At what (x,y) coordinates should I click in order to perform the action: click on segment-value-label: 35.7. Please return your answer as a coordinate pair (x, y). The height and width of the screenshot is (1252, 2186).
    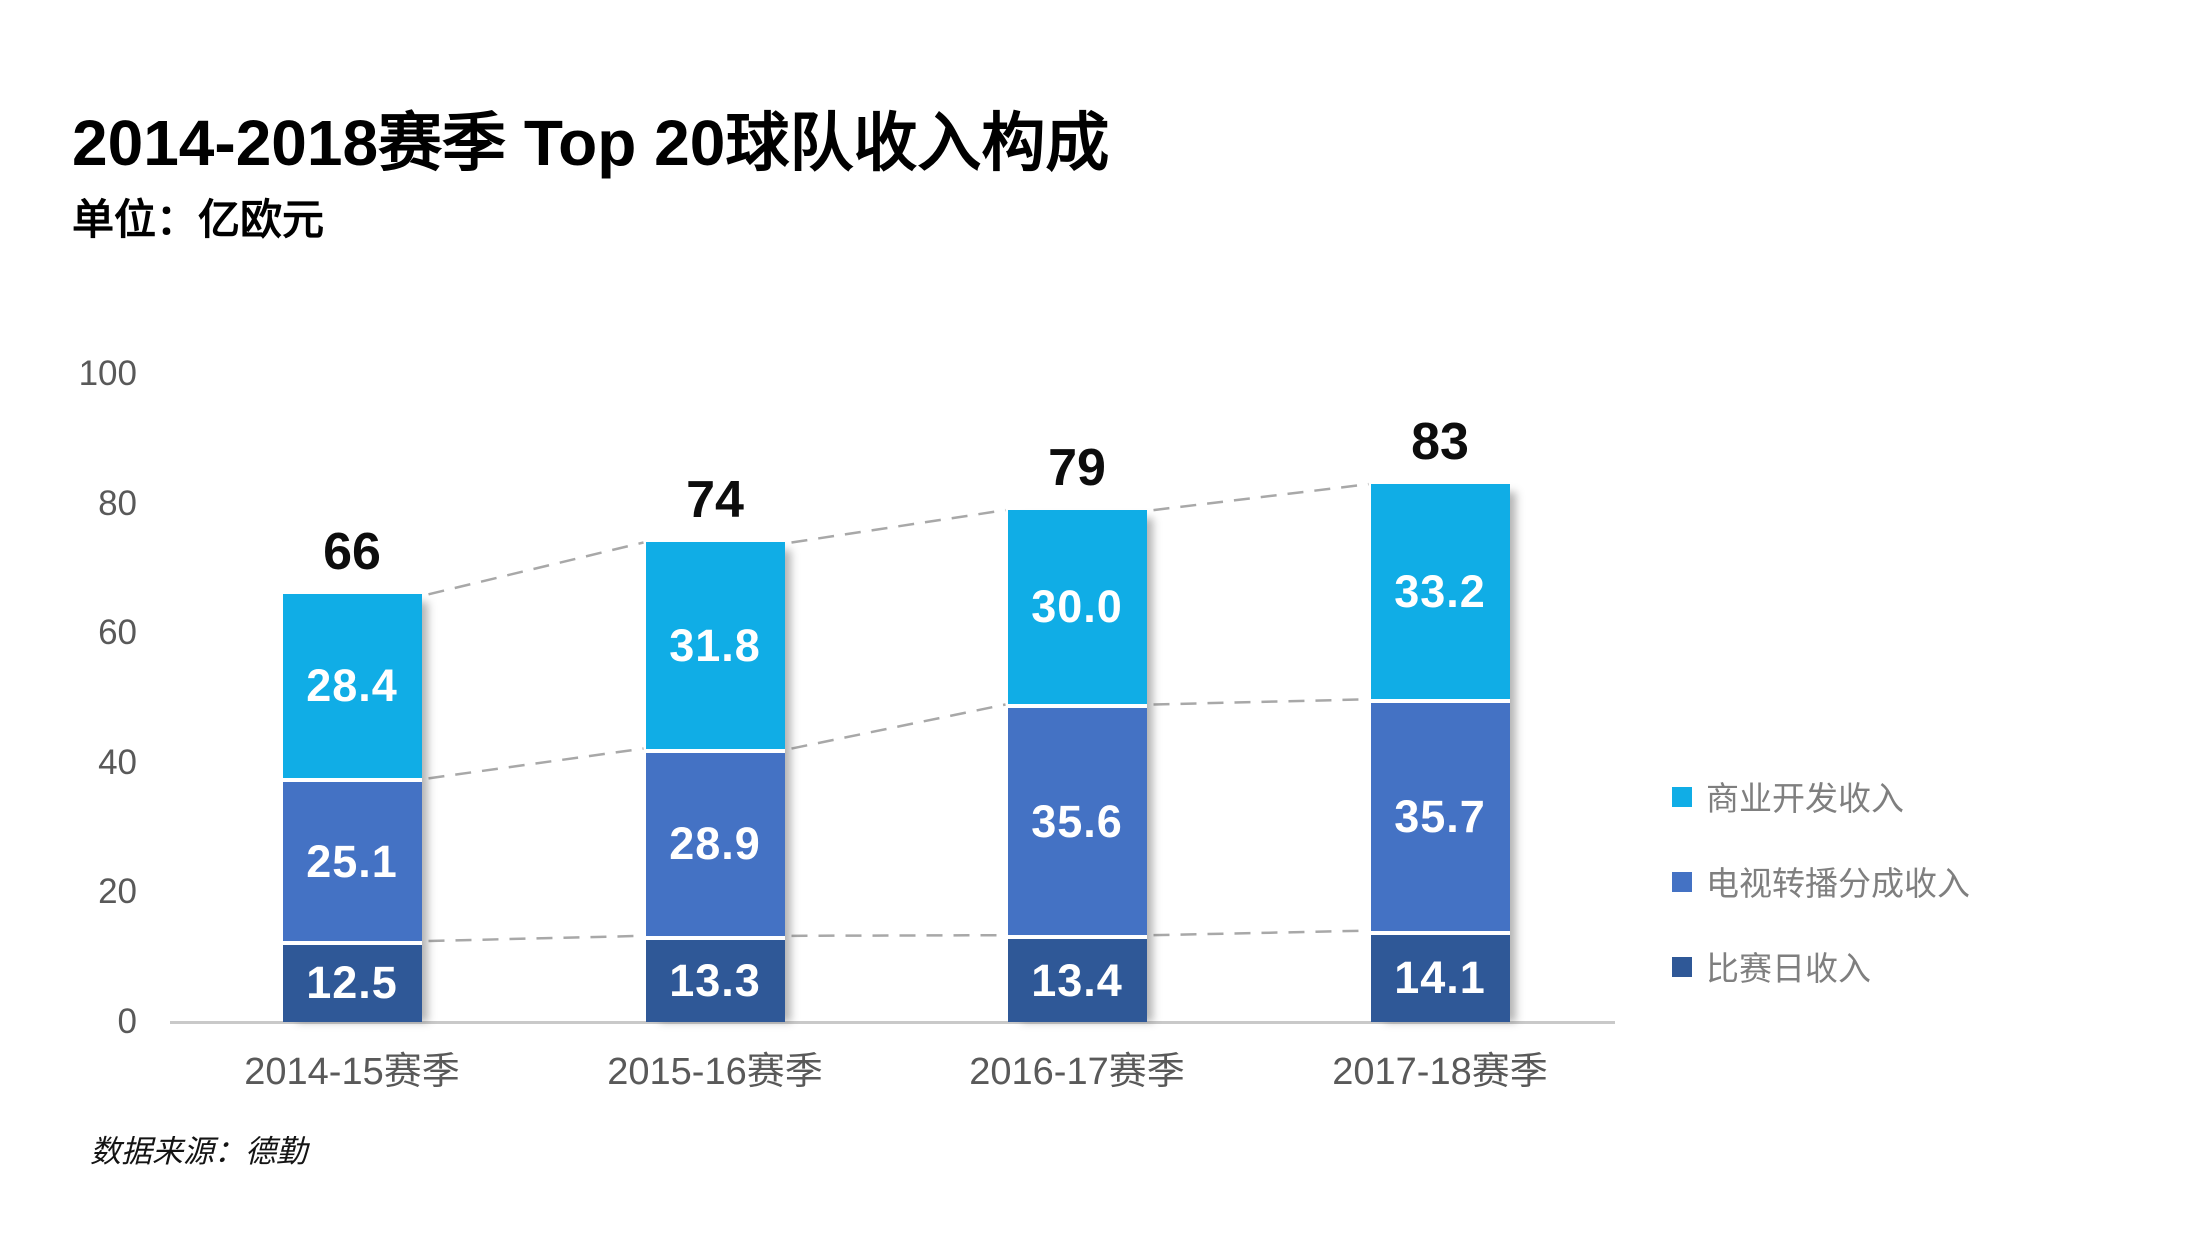
    Looking at the image, I should click on (1440, 816).